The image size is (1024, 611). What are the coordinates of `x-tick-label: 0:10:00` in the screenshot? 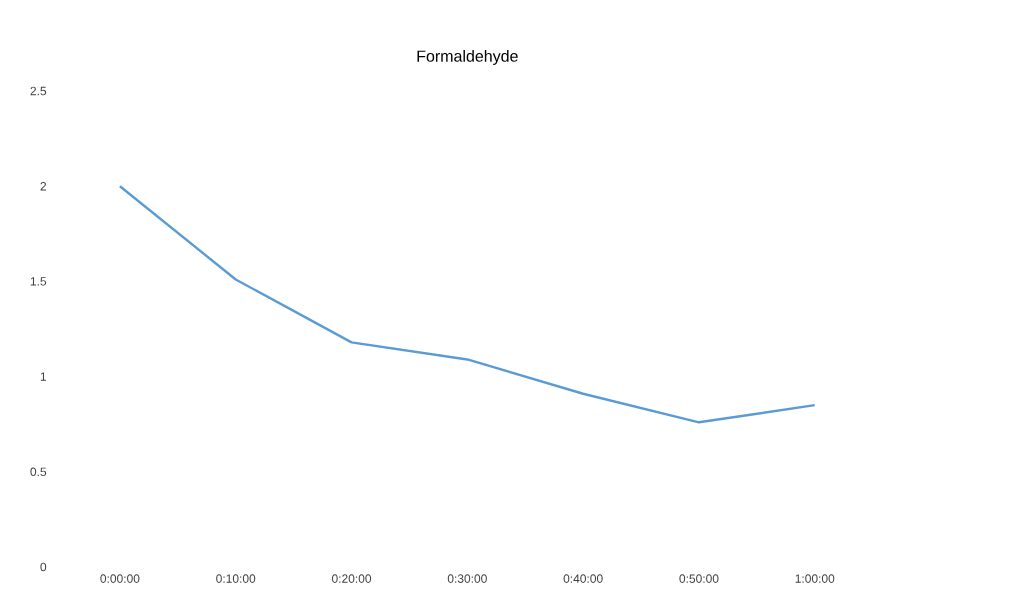 It's located at (236, 578).